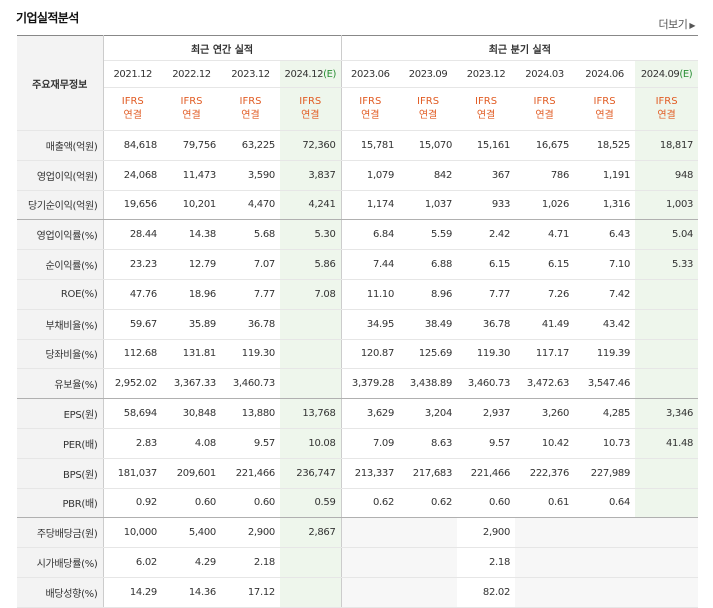 The width and height of the screenshot is (713, 608). I want to click on value-cell: 0.61, so click(545, 503).